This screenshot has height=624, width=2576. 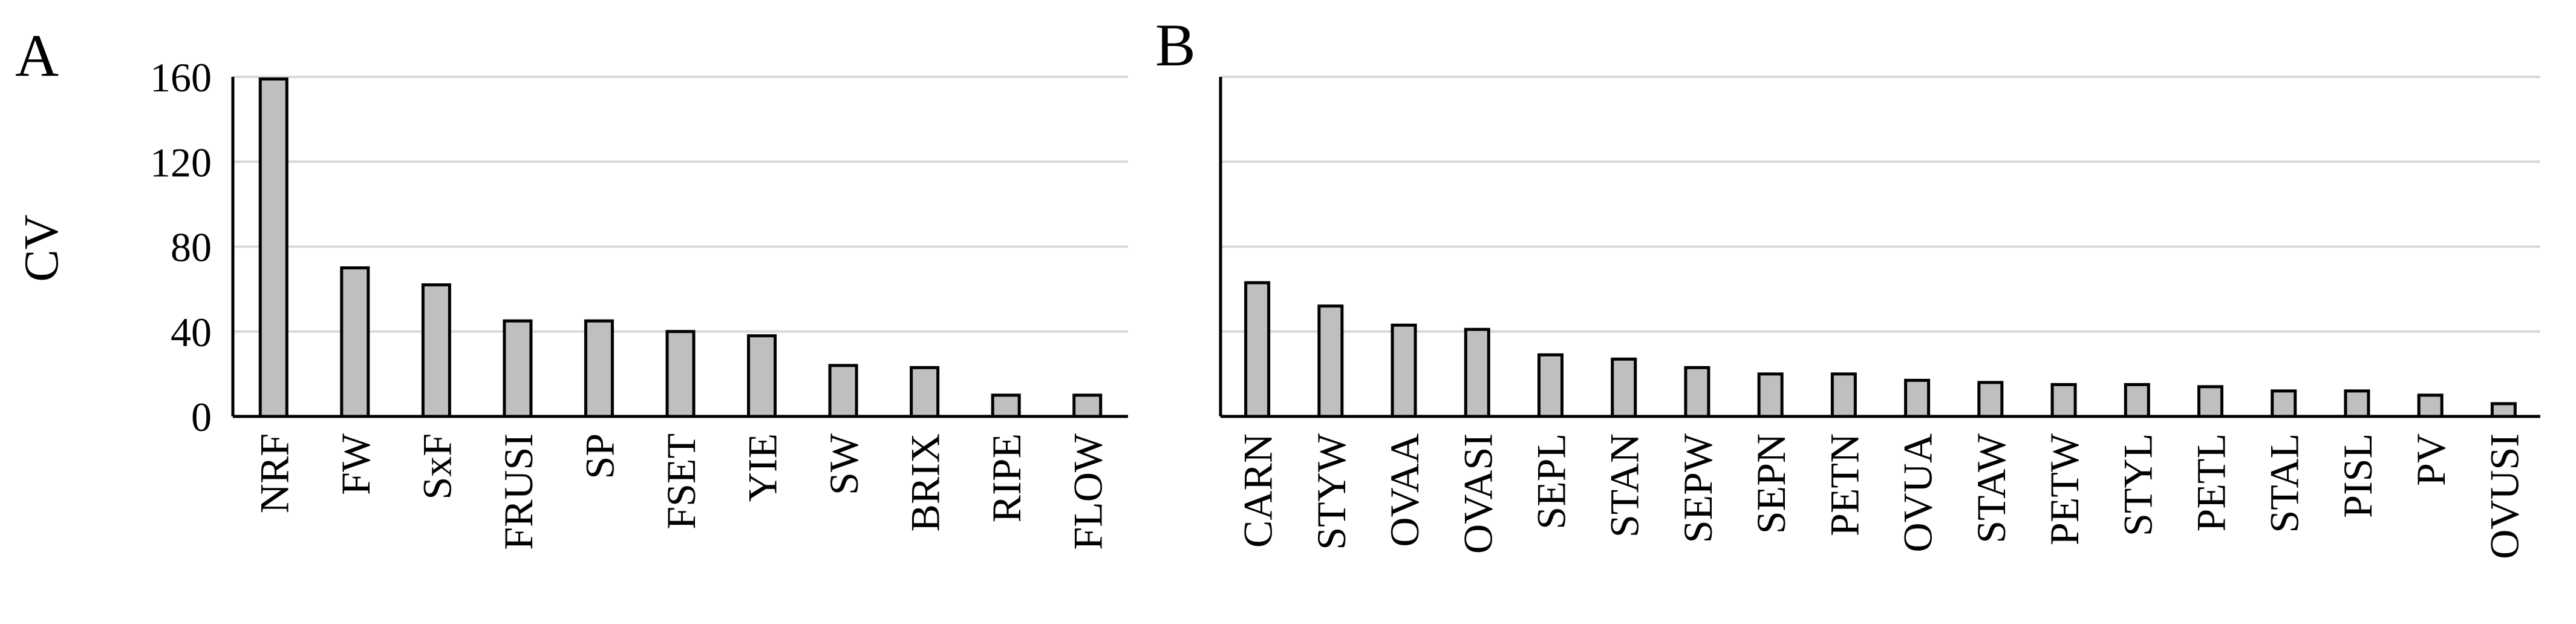 What do you see at coordinates (1843, 395) in the screenshot?
I see `bar-petn` at bounding box center [1843, 395].